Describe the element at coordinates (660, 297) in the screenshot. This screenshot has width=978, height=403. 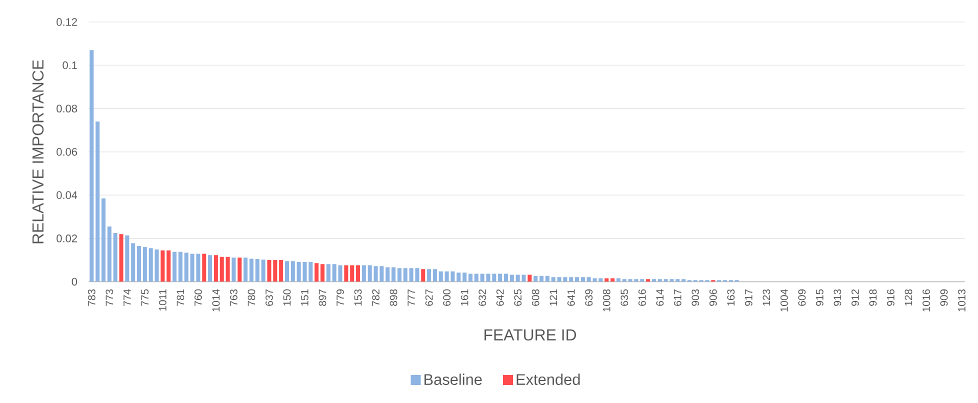
I see `x-tick-label: 614` at that location.